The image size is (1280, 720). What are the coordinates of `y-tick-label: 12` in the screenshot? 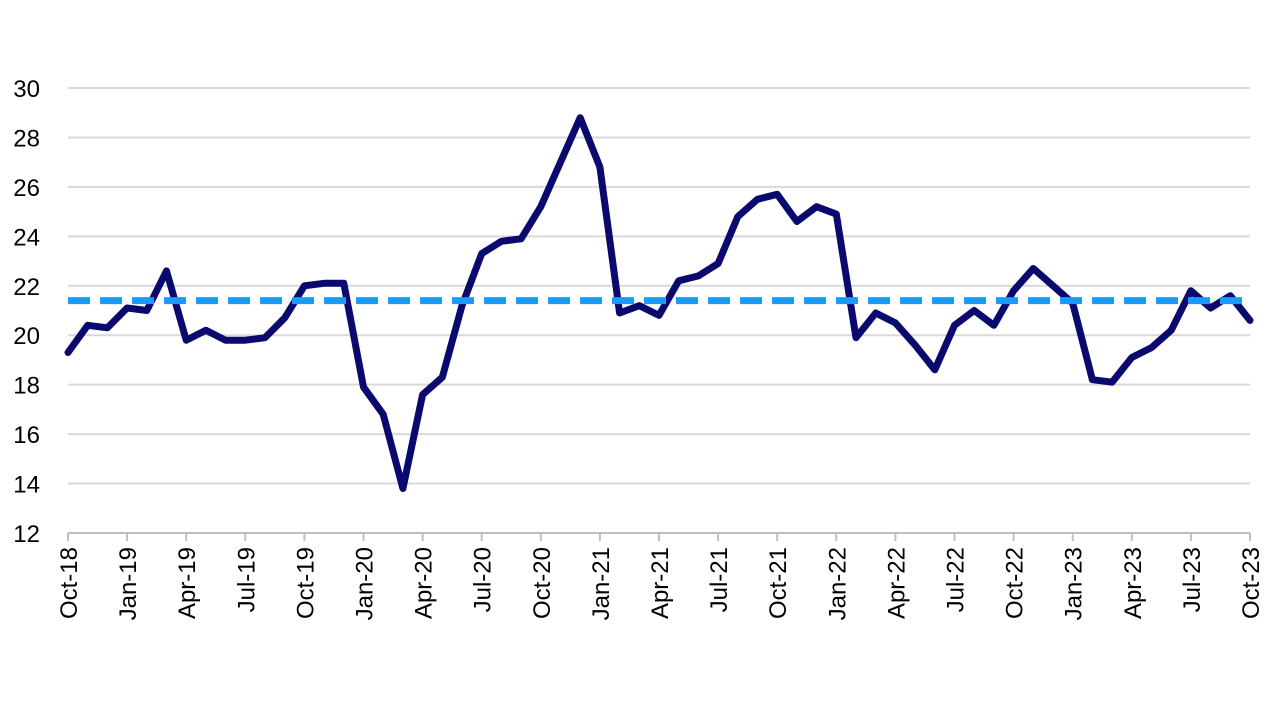 It's located at (26, 534).